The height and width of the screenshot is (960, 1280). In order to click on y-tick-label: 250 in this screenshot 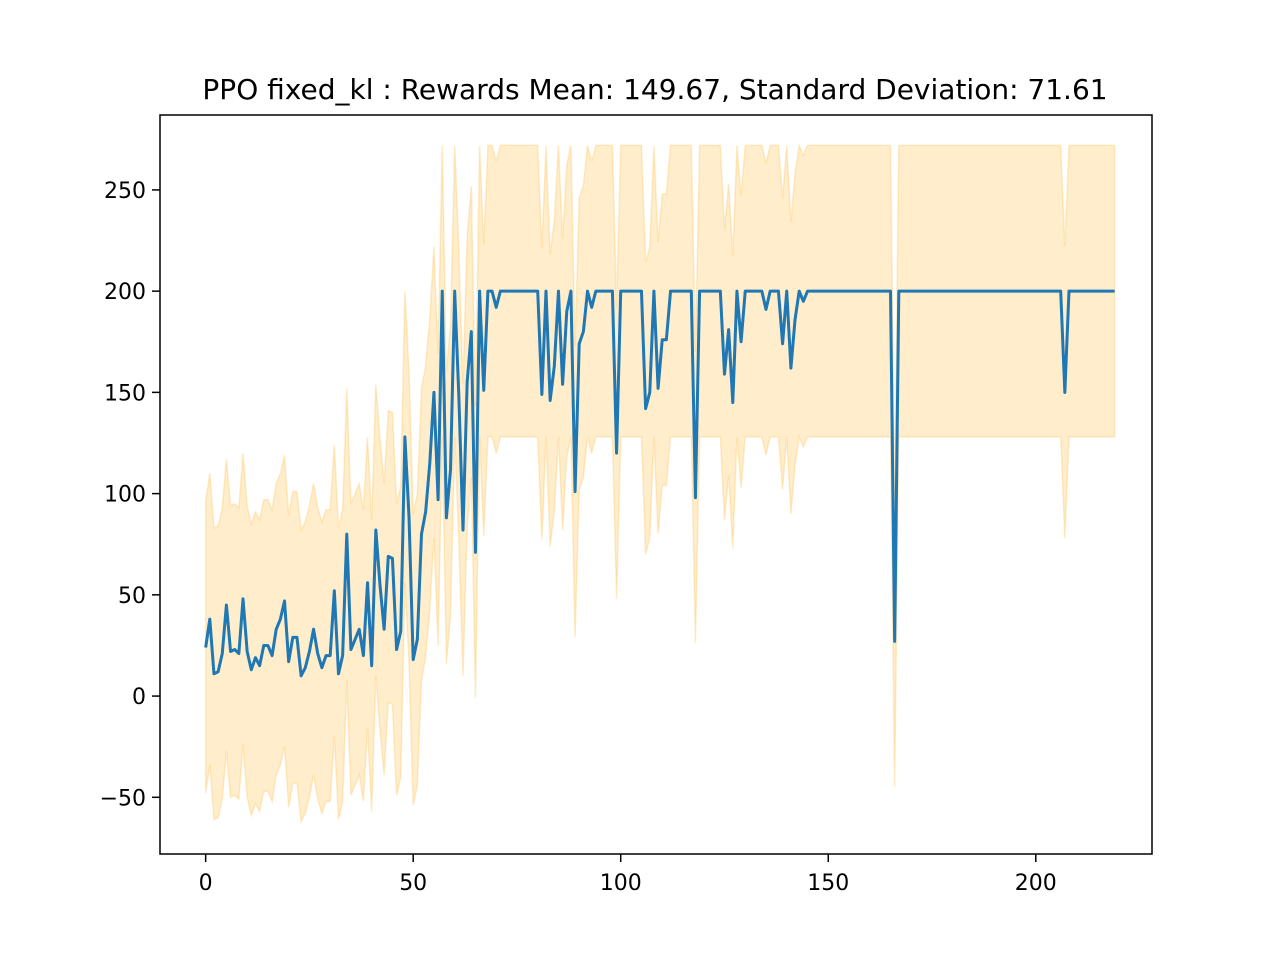, I will do `click(125, 191)`.